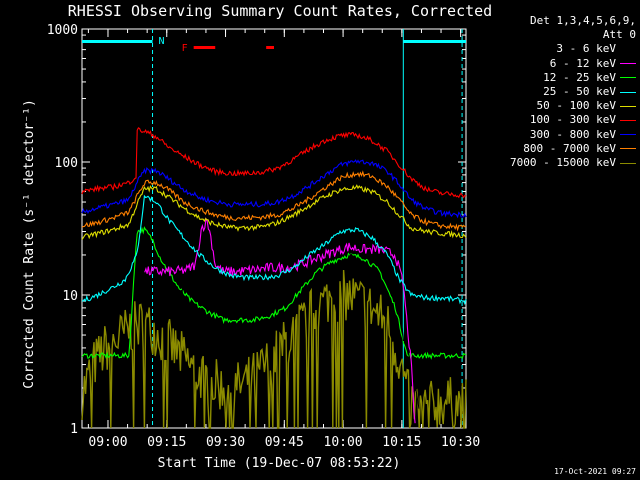 The image size is (640, 480). I want to click on y-axis-label: Corrected Count Rate (s⁻¹ detector⁻¹), so click(29, 244).